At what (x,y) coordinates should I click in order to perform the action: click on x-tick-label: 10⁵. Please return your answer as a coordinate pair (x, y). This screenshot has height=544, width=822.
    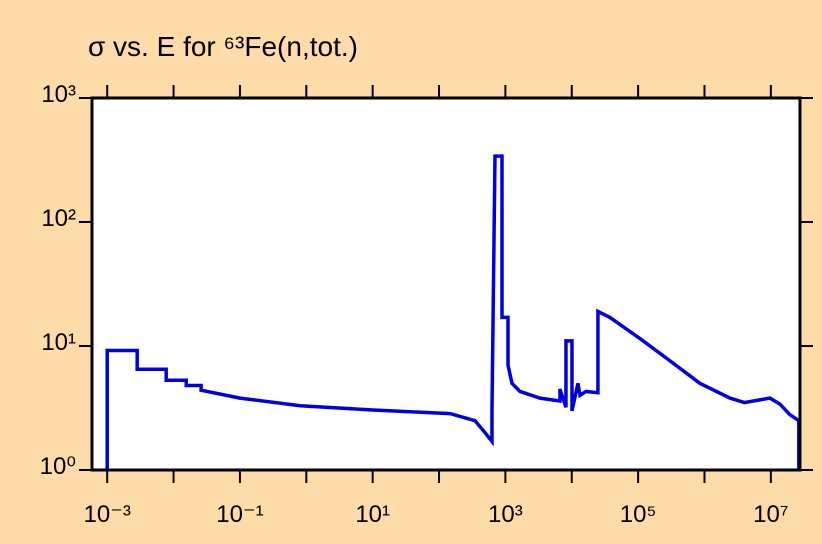
    Looking at the image, I should click on (638, 514).